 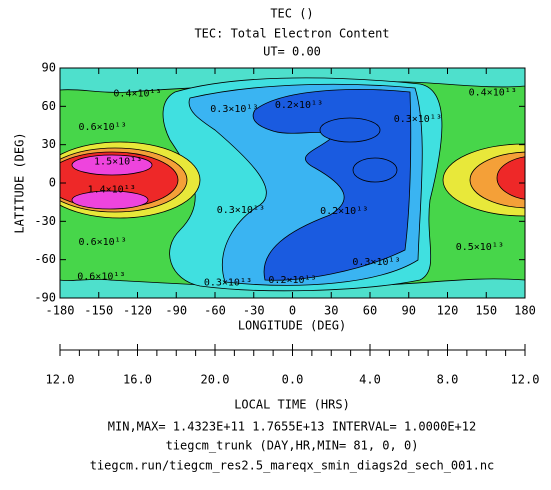 What do you see at coordinates (448, 380) in the screenshot?
I see `lt-tick-label: 8.0` at bounding box center [448, 380].